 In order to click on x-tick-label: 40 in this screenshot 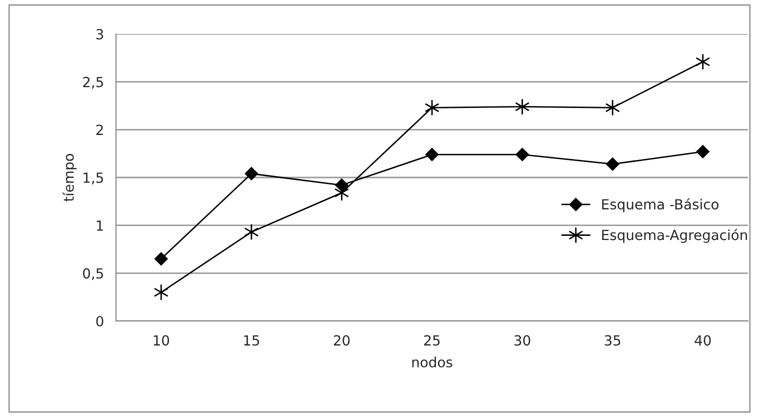, I will do `click(702, 340)`.